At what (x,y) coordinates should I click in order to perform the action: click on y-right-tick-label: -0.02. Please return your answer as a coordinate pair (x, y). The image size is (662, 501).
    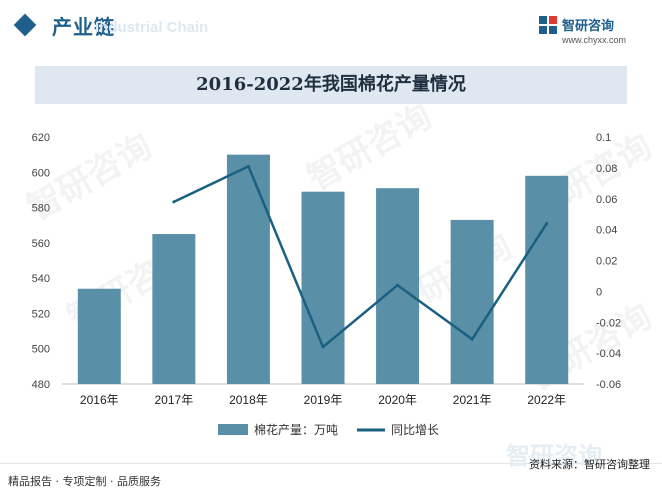
    Looking at the image, I should click on (608, 323).